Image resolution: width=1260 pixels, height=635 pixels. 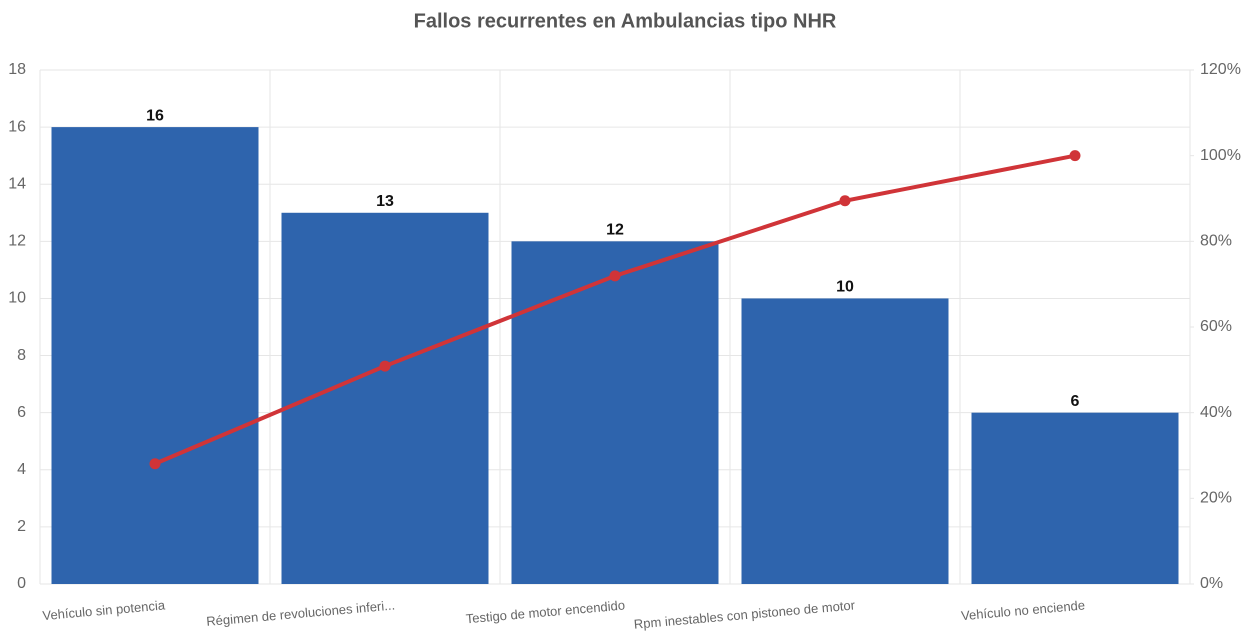 What do you see at coordinates (1075, 401) in the screenshot?
I see `data-label: 6` at bounding box center [1075, 401].